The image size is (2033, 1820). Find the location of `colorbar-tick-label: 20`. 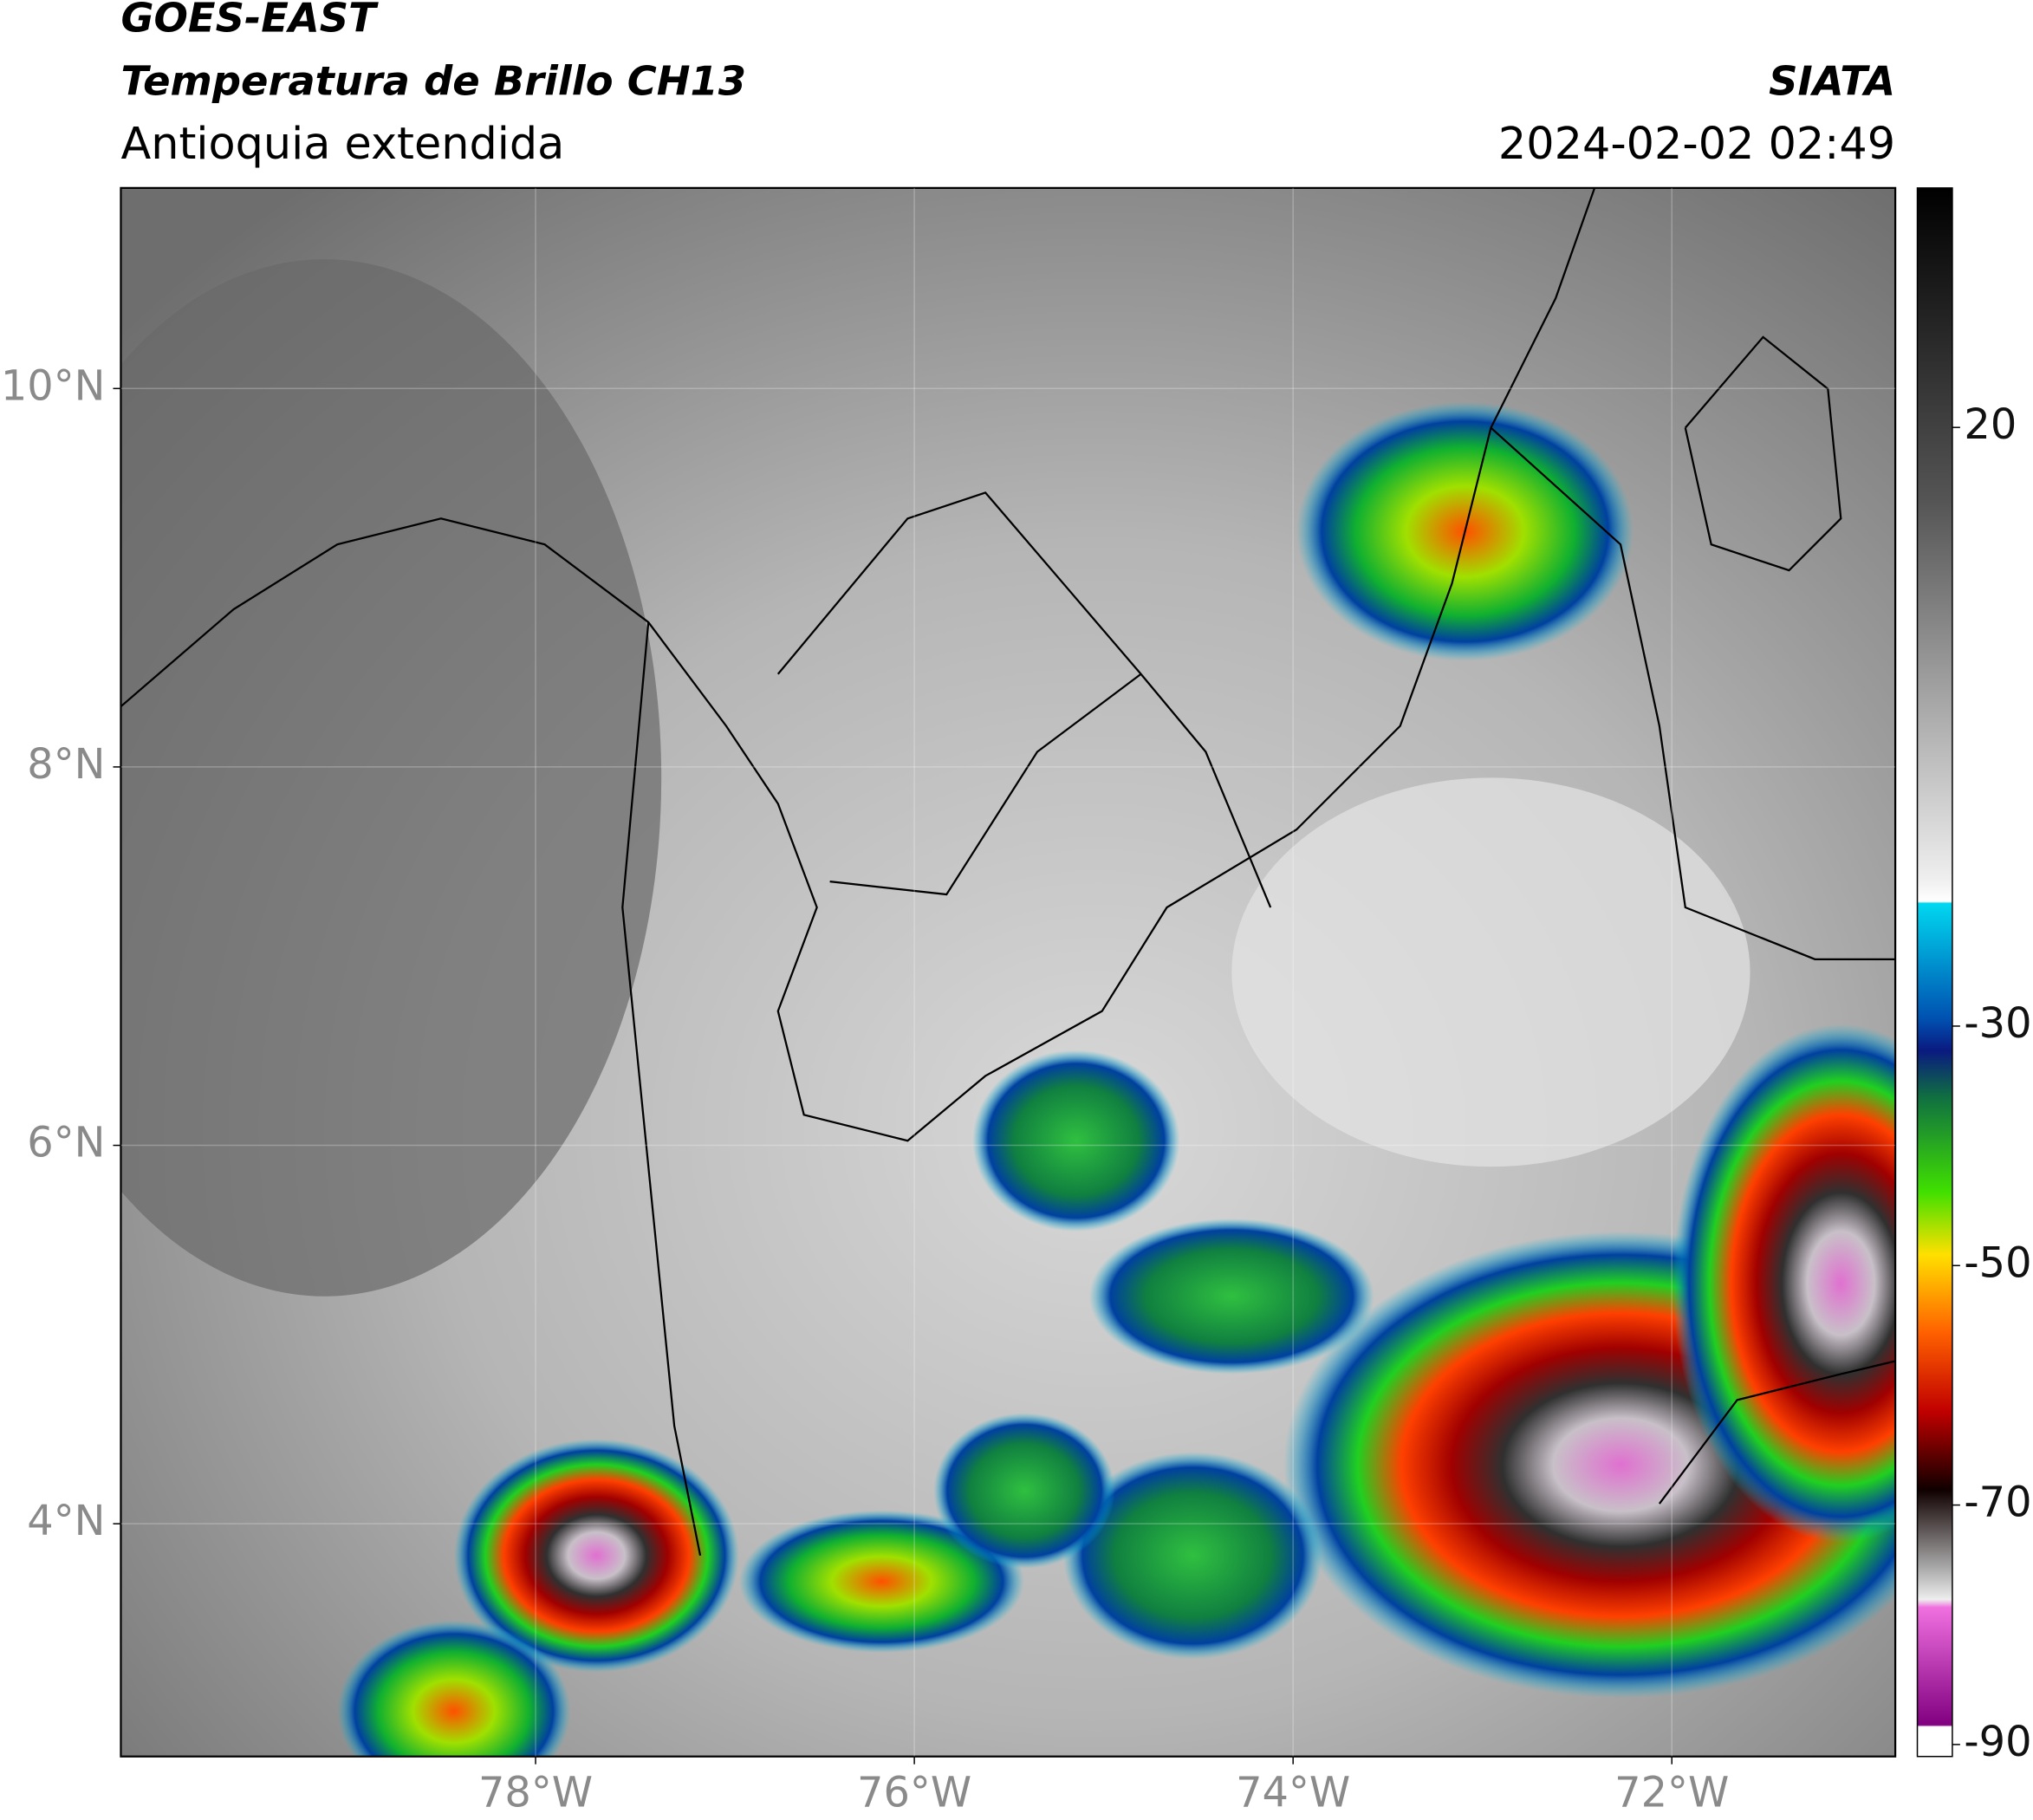

colorbar-tick-label: 20 is located at coordinates (1990, 425).